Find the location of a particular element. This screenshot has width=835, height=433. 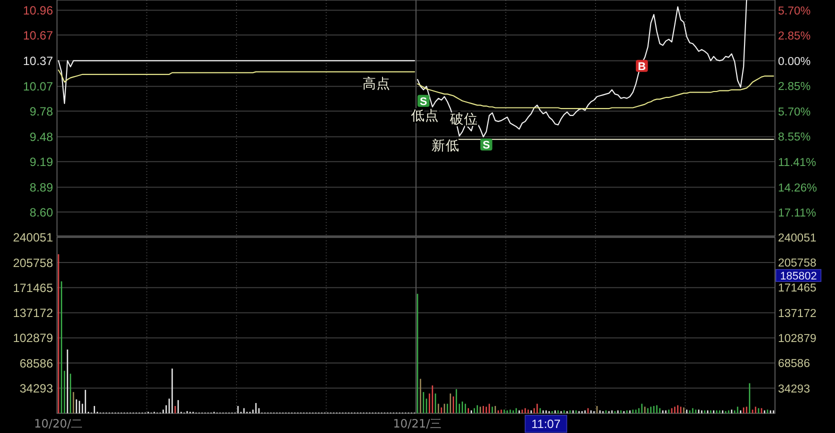

y-tick-label: 8.89 is located at coordinates (42, 187).